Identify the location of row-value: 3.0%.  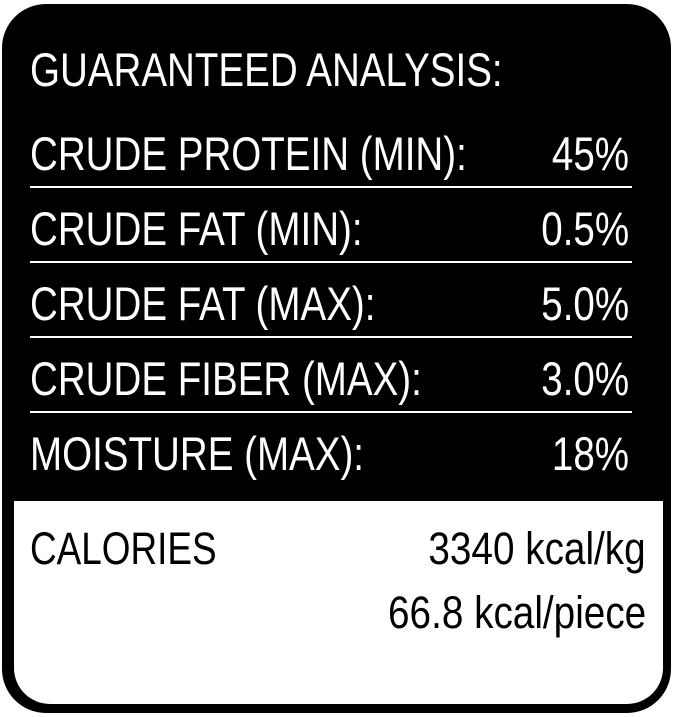
(585, 378).